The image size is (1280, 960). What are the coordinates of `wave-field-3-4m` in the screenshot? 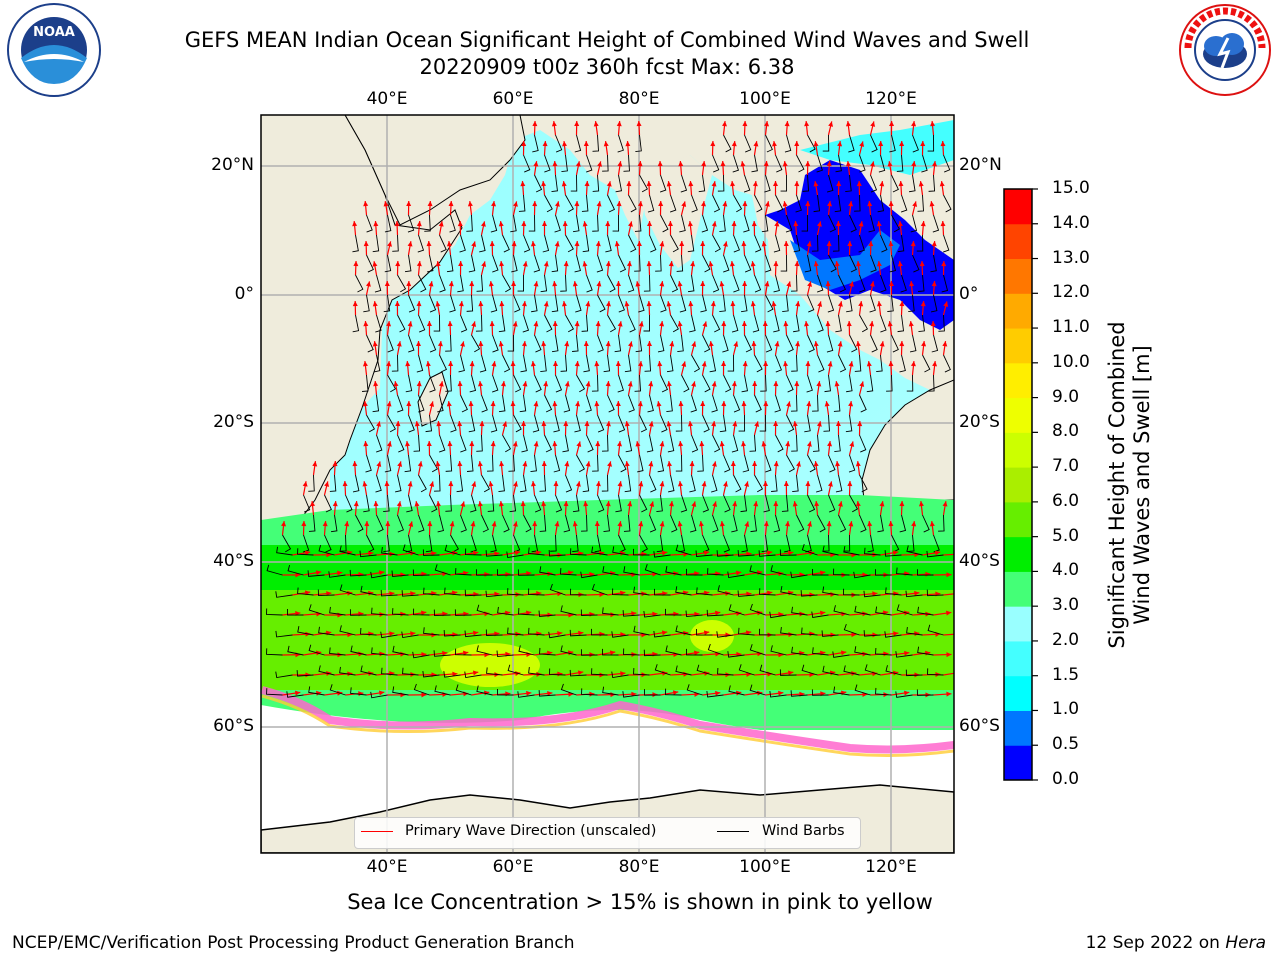 It's located at (607, 527).